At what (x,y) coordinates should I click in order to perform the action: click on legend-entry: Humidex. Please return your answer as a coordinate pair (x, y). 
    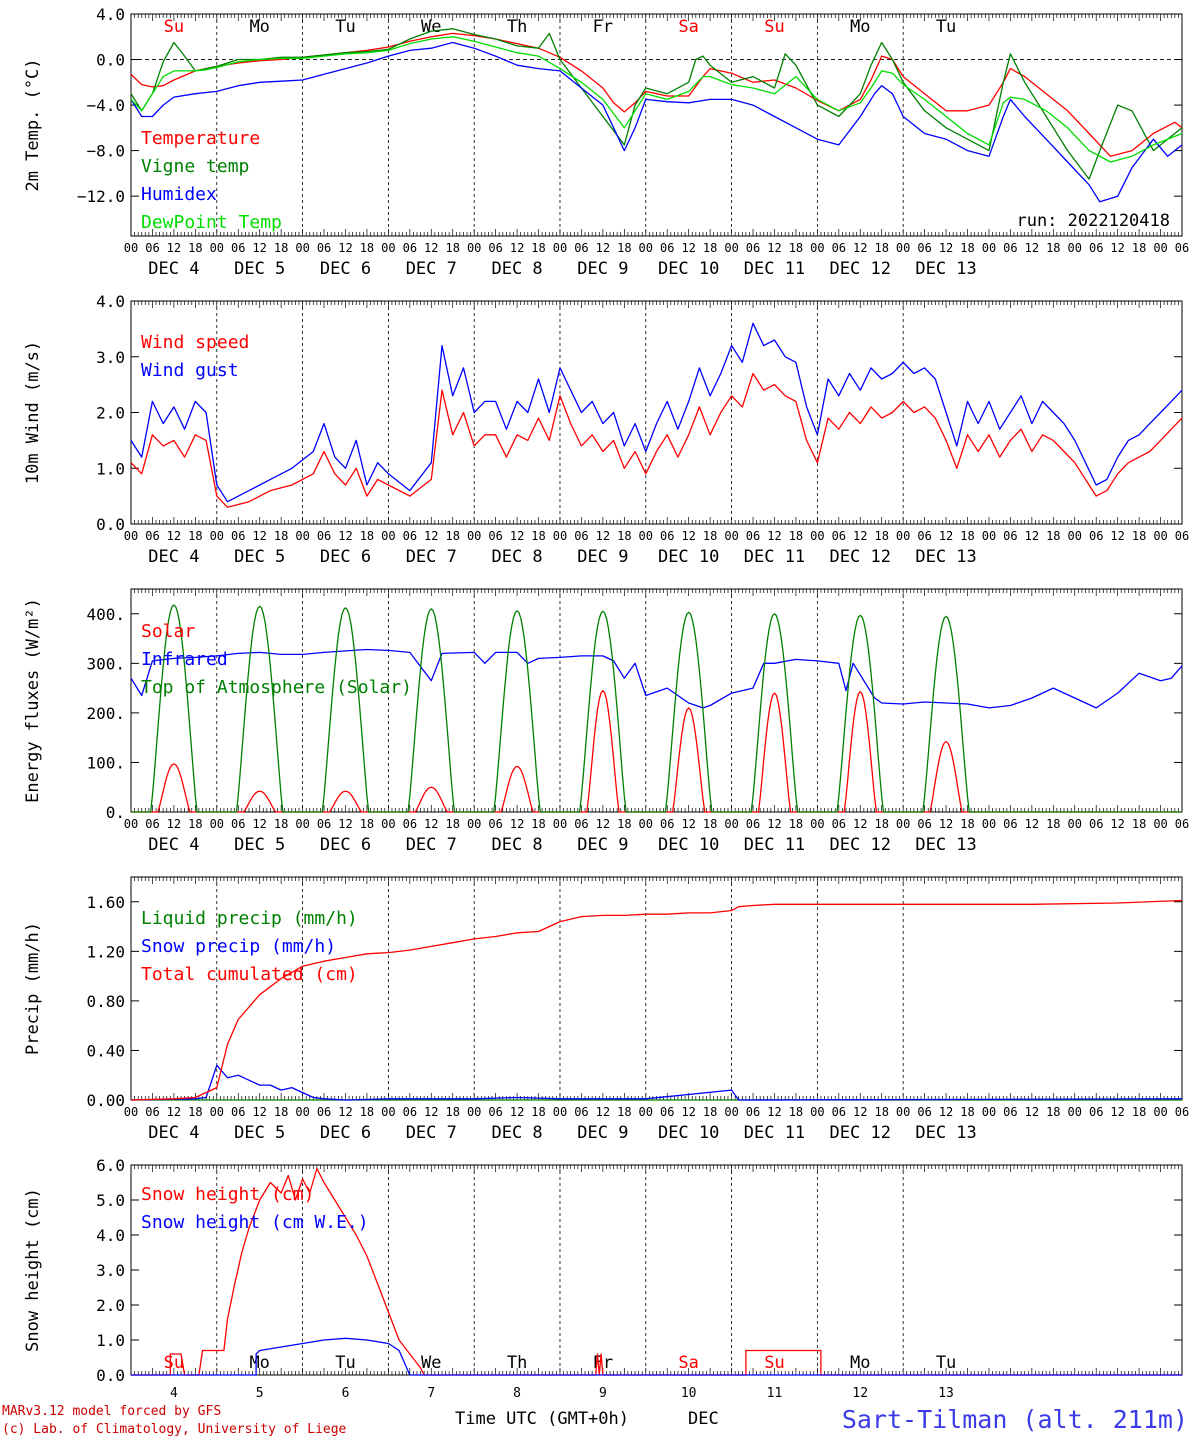
    Looking at the image, I should click on (179, 194).